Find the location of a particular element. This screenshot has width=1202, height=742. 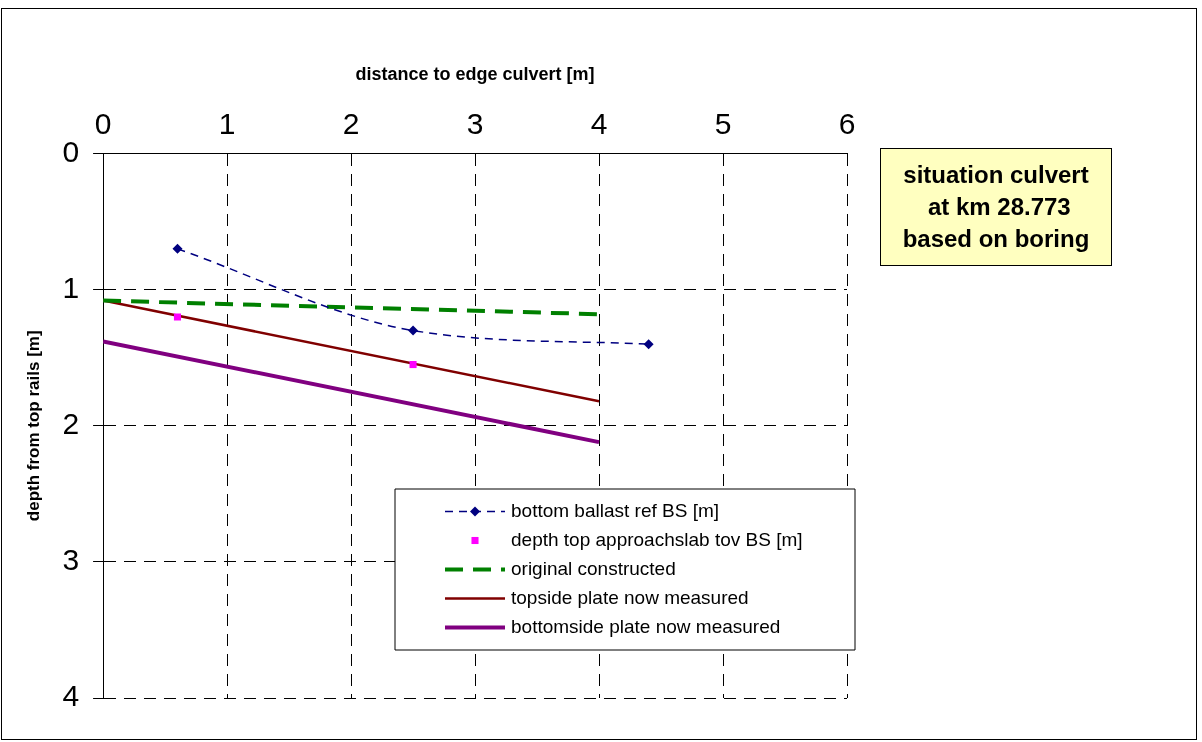

x-tick-label: 3 is located at coordinates (475, 123).